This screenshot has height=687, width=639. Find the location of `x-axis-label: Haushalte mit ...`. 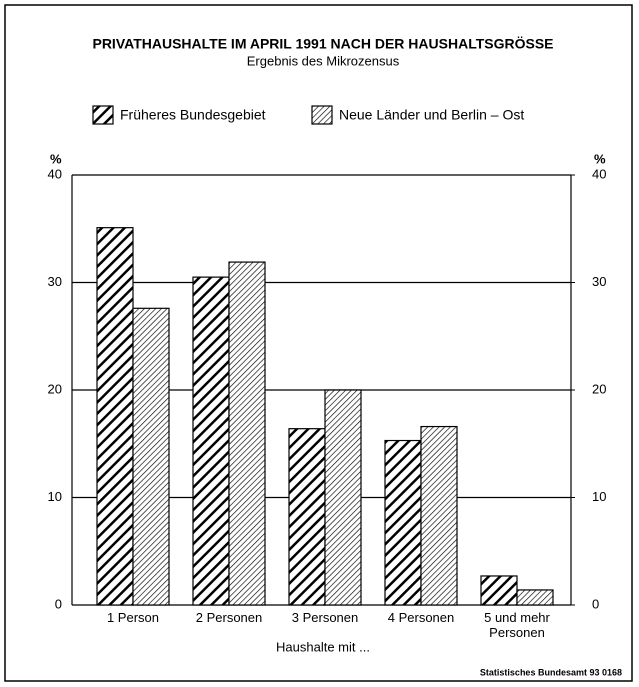

x-axis-label: Haushalte mit ... is located at coordinates (323, 646).